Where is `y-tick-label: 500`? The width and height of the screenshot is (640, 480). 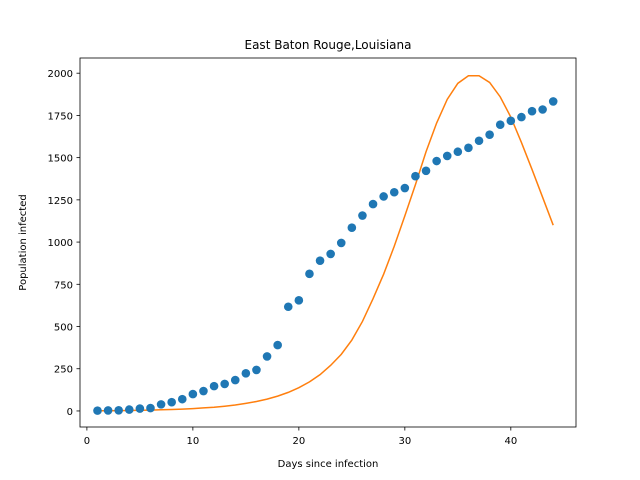
y-tick-label: 500 is located at coordinates (63, 328).